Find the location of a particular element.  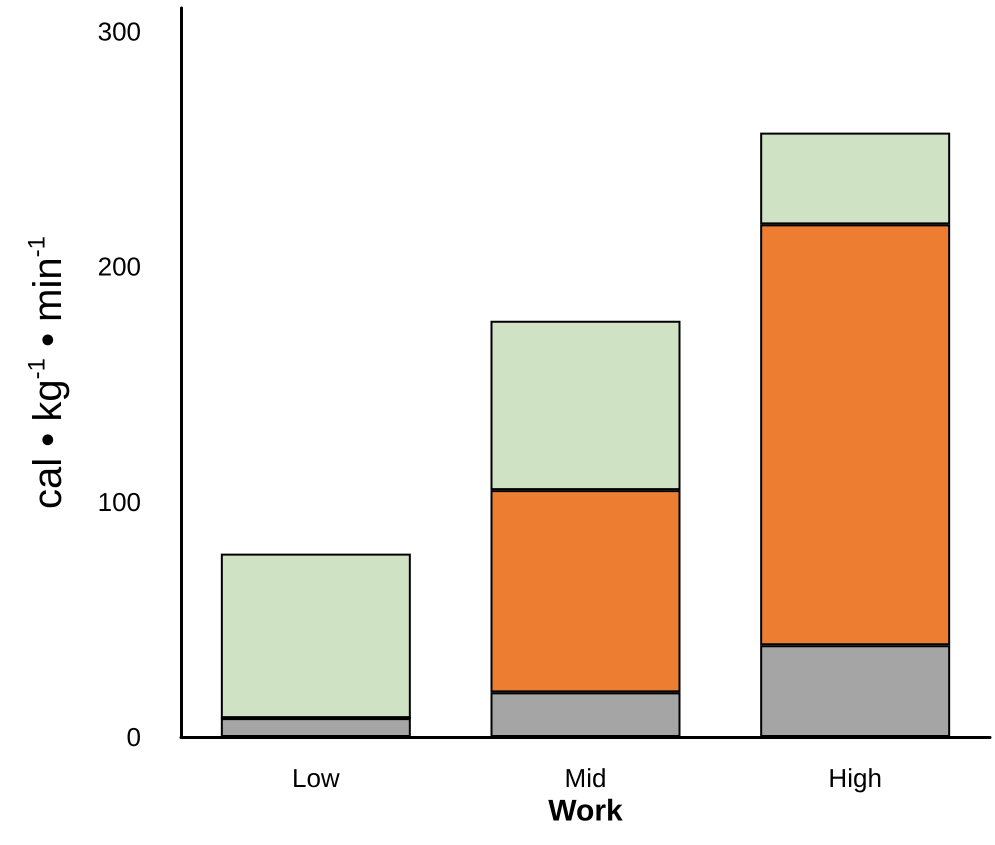

y-tick-label: 300 is located at coordinates (119, 31).